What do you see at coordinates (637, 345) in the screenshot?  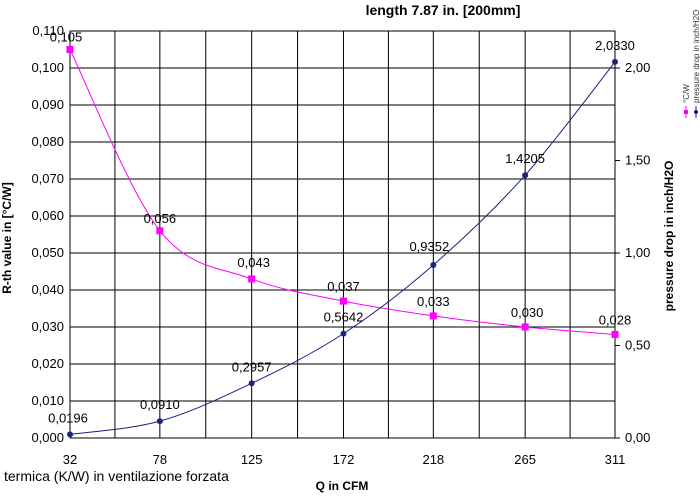 I see `y2-tick-label: 0,50` at bounding box center [637, 345].